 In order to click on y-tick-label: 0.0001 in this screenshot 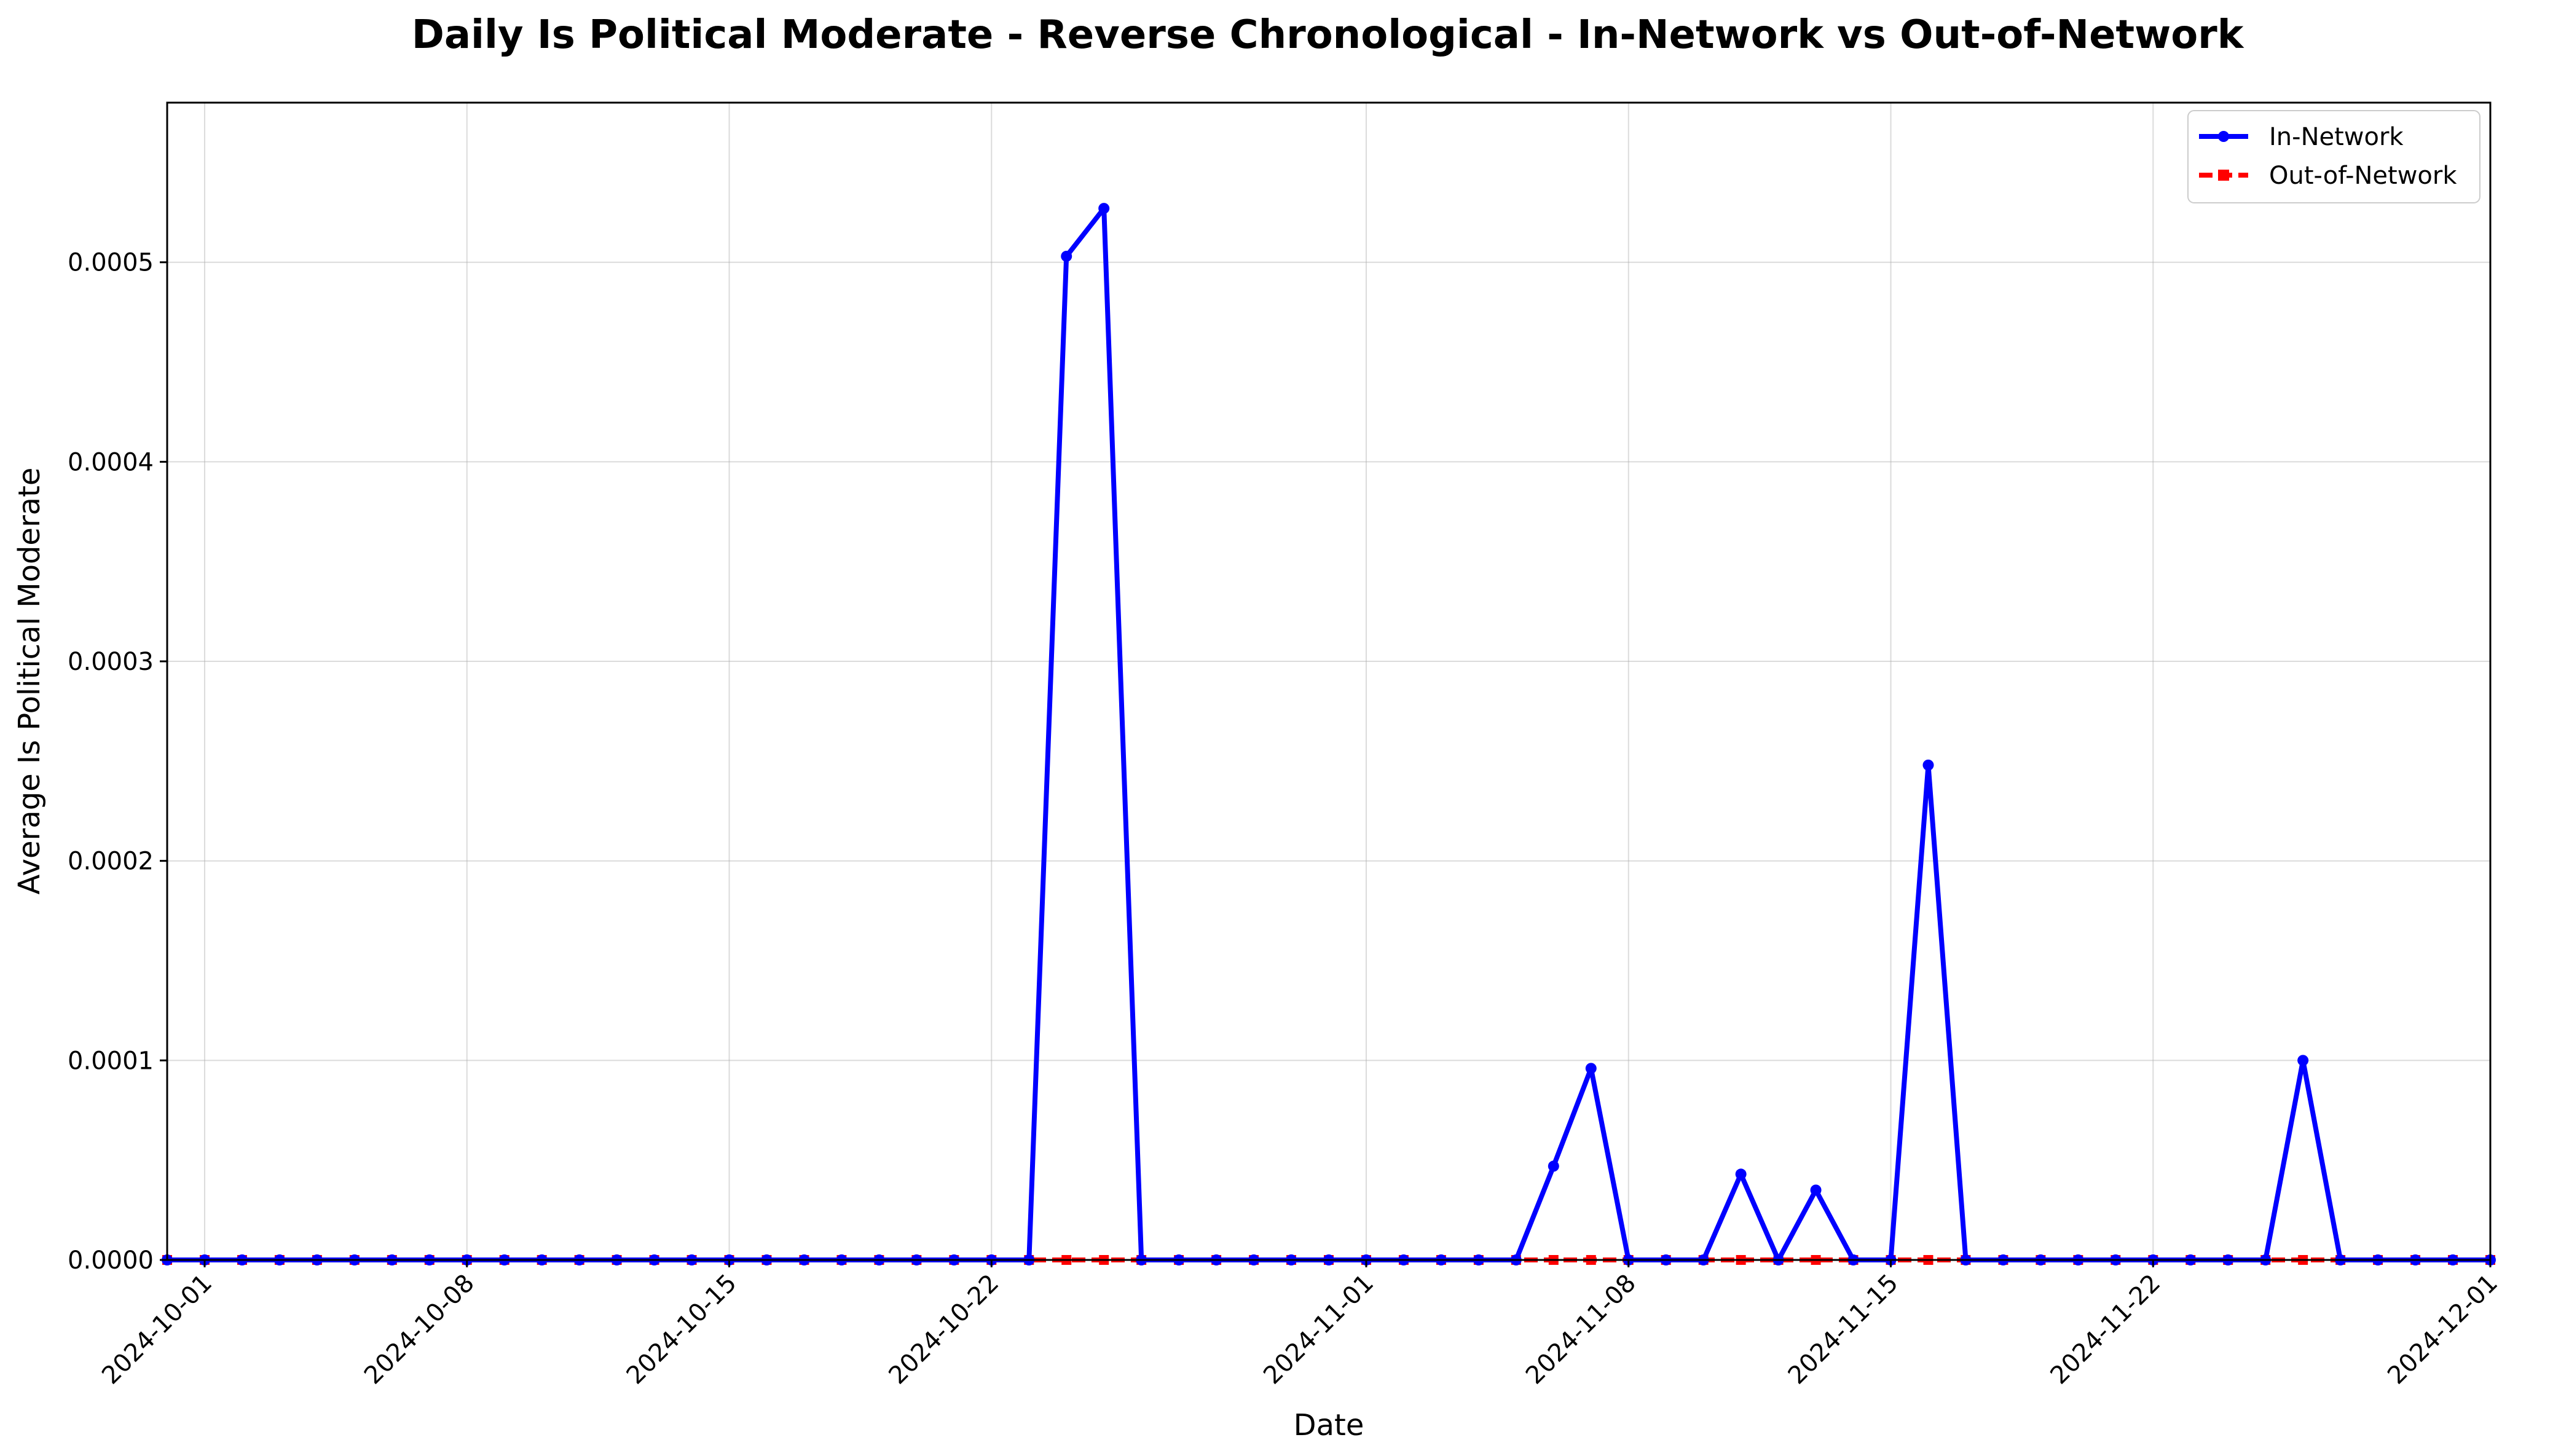, I will do `click(111, 1061)`.